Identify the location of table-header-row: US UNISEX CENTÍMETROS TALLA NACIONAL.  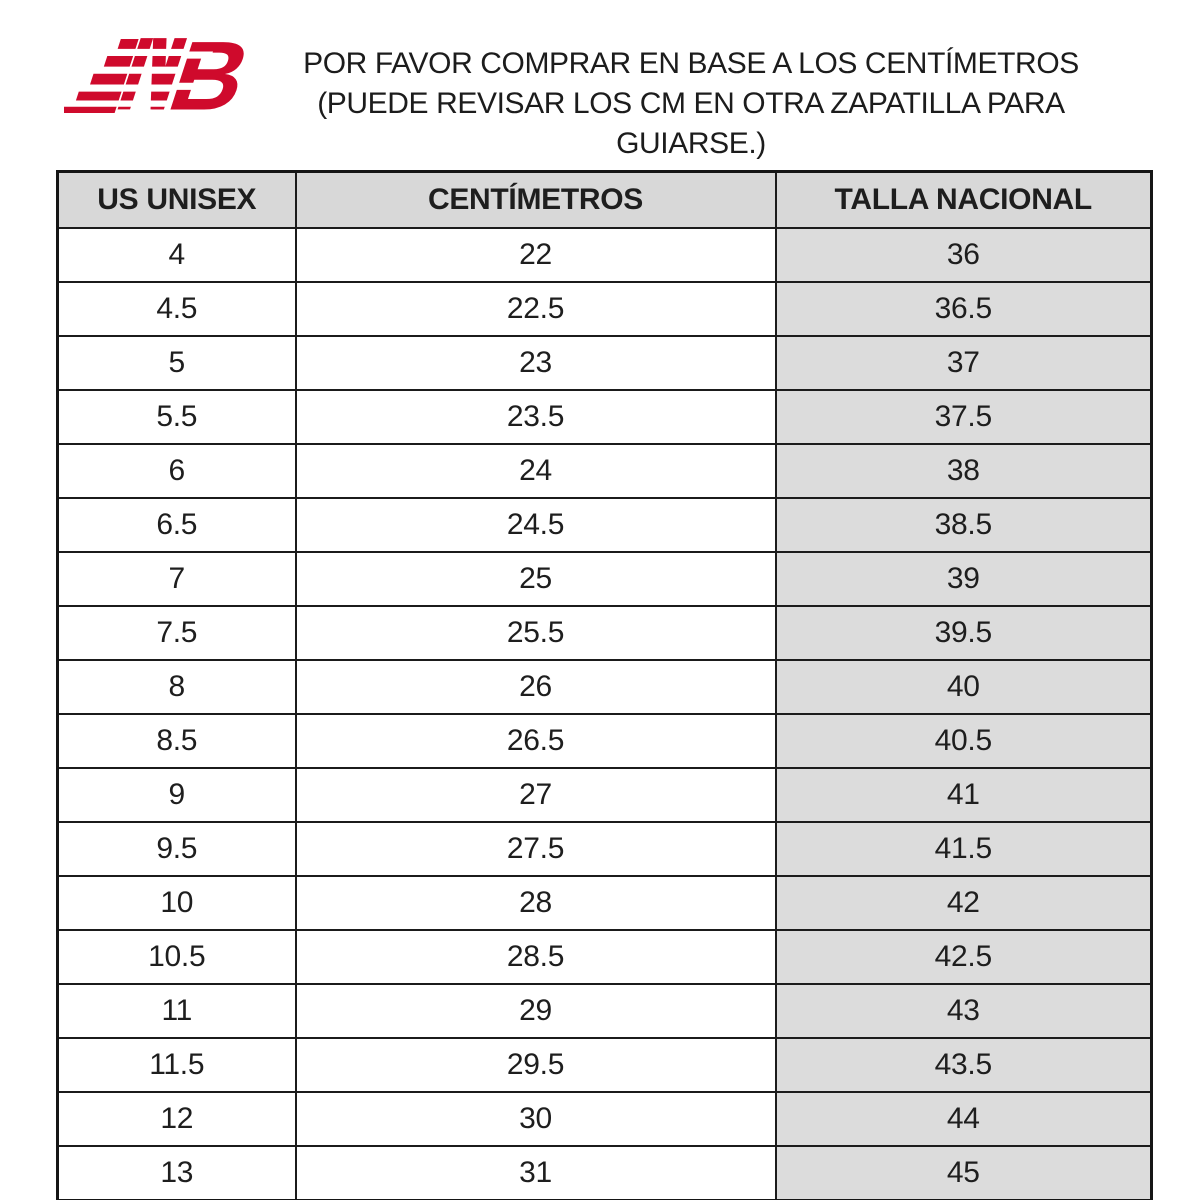
(604, 199).